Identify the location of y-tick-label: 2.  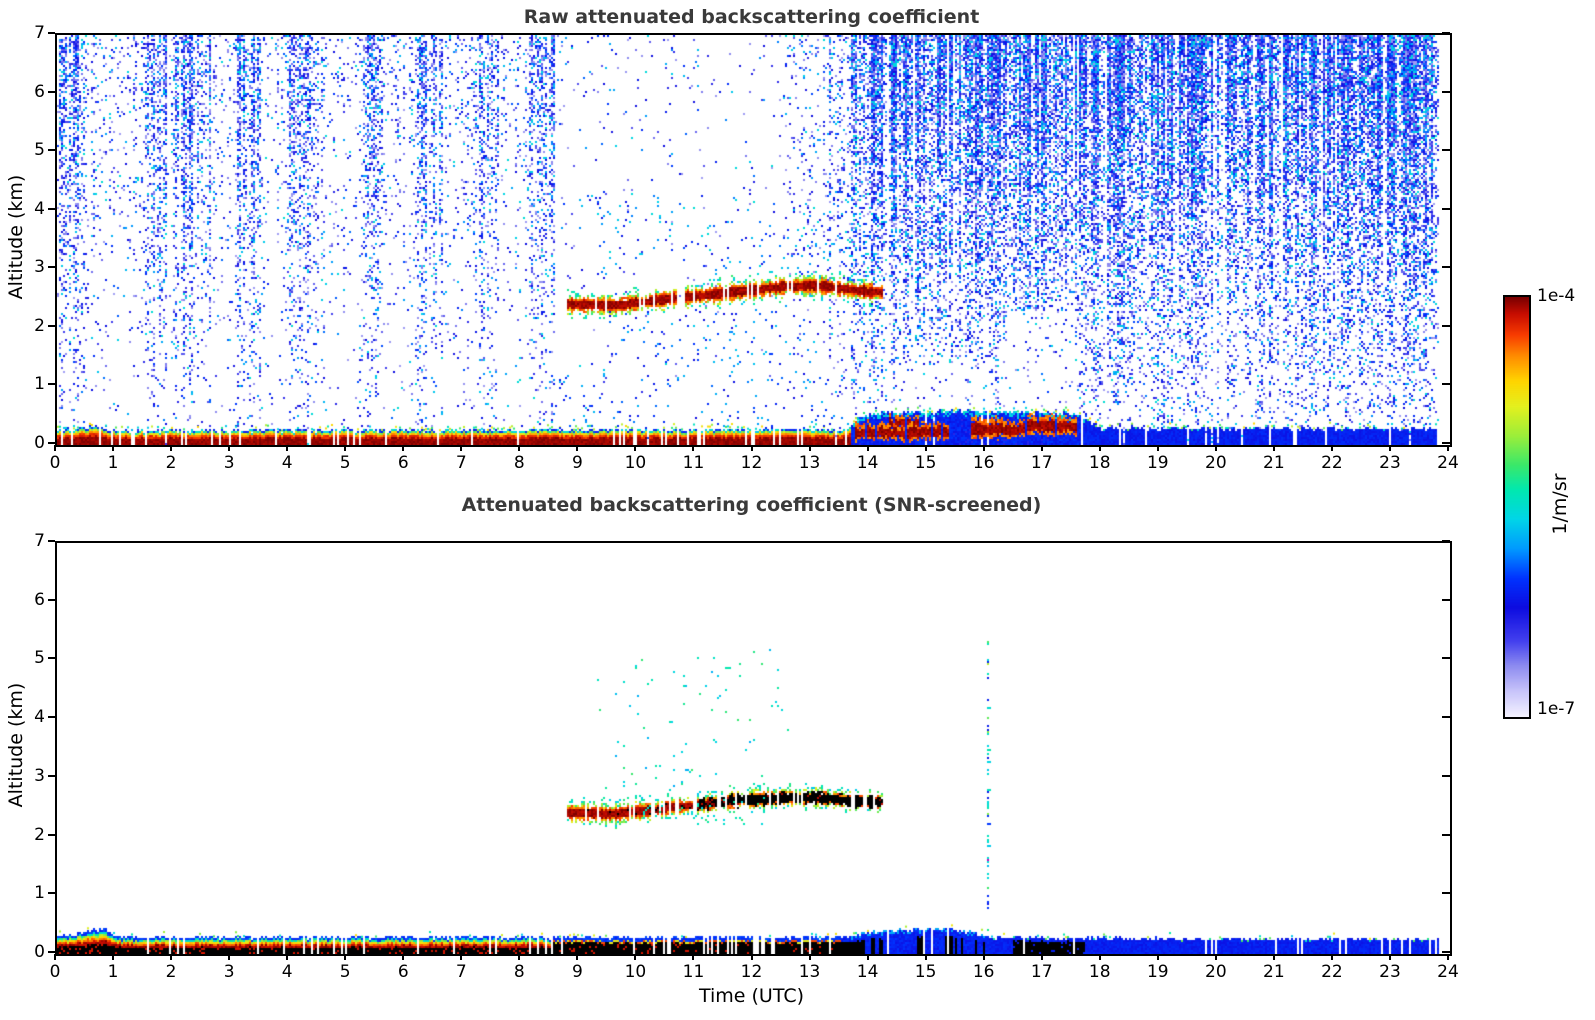
(39, 834).